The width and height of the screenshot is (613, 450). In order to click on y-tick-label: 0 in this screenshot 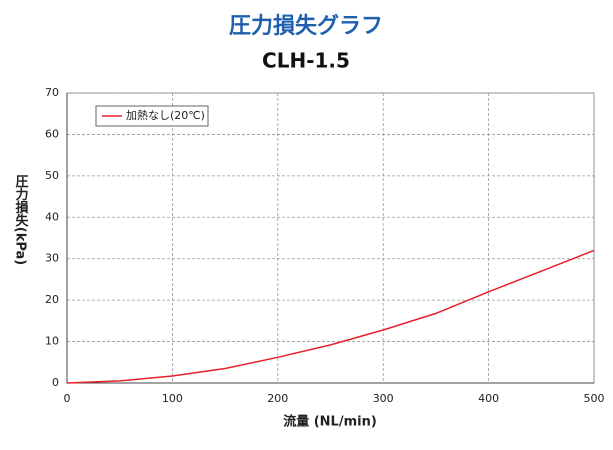, I will do `click(55, 382)`.